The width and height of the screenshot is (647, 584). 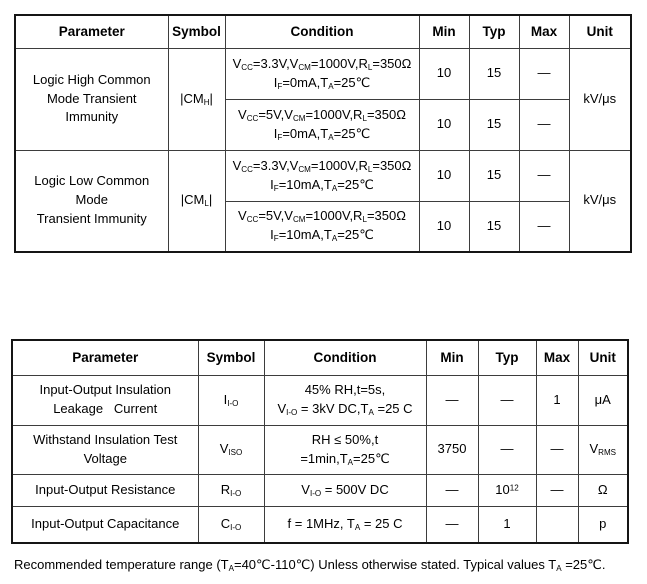 I want to click on parameter-line: Logic High Common, so click(x=91, y=79).